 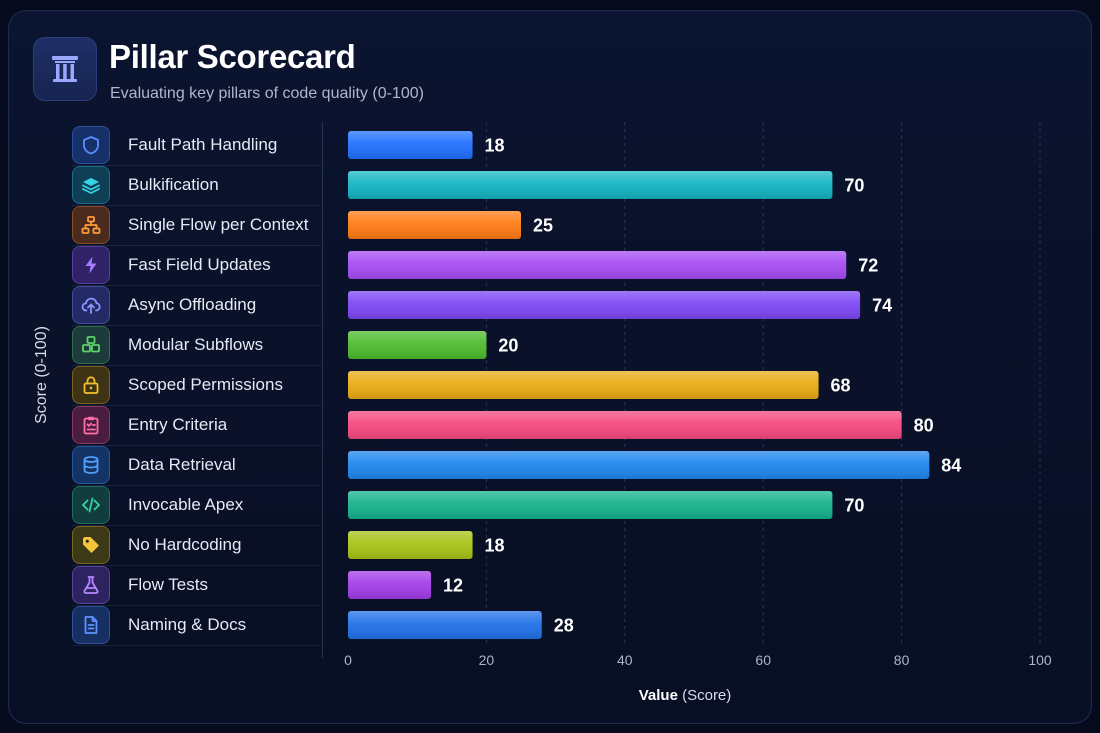 I want to click on bar-value-label: 28, so click(x=564, y=626).